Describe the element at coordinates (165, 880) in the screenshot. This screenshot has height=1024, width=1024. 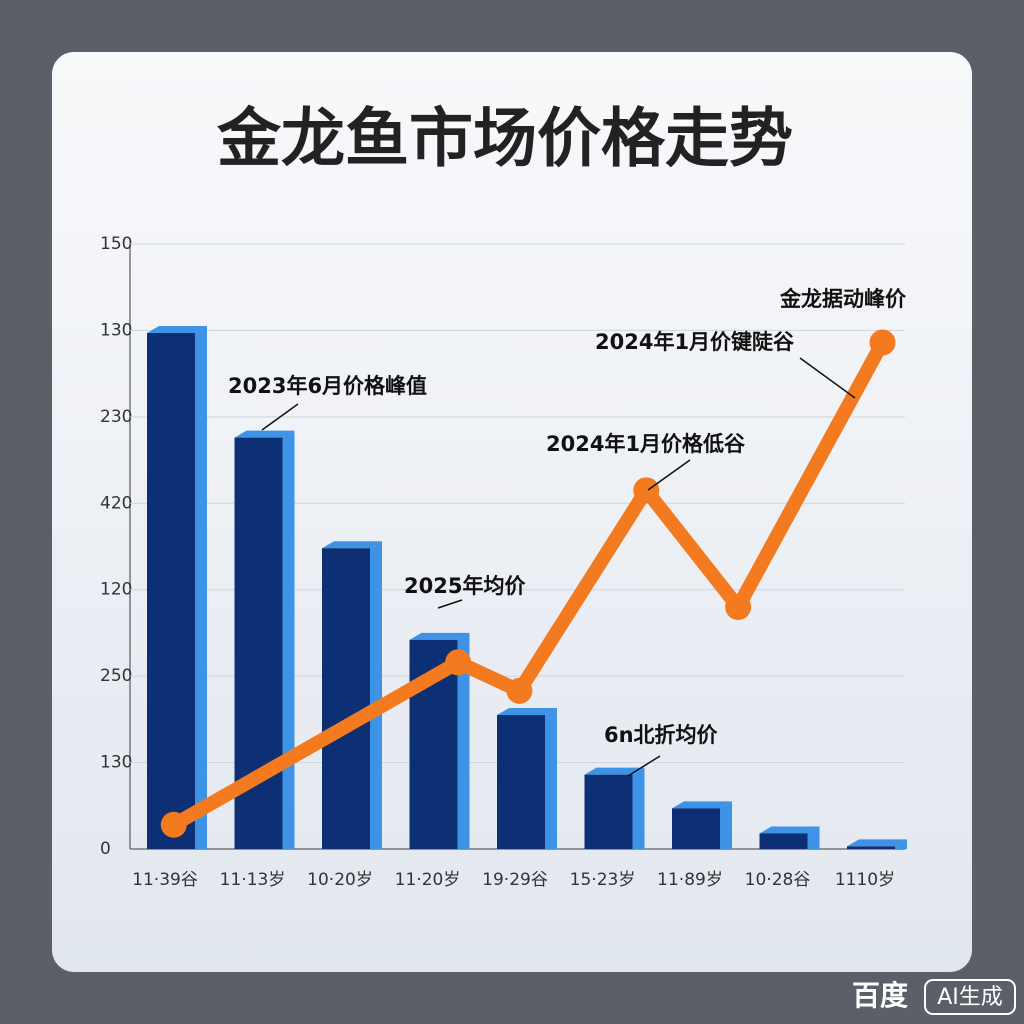
I see `x-tick-label: 11·39谷` at that location.